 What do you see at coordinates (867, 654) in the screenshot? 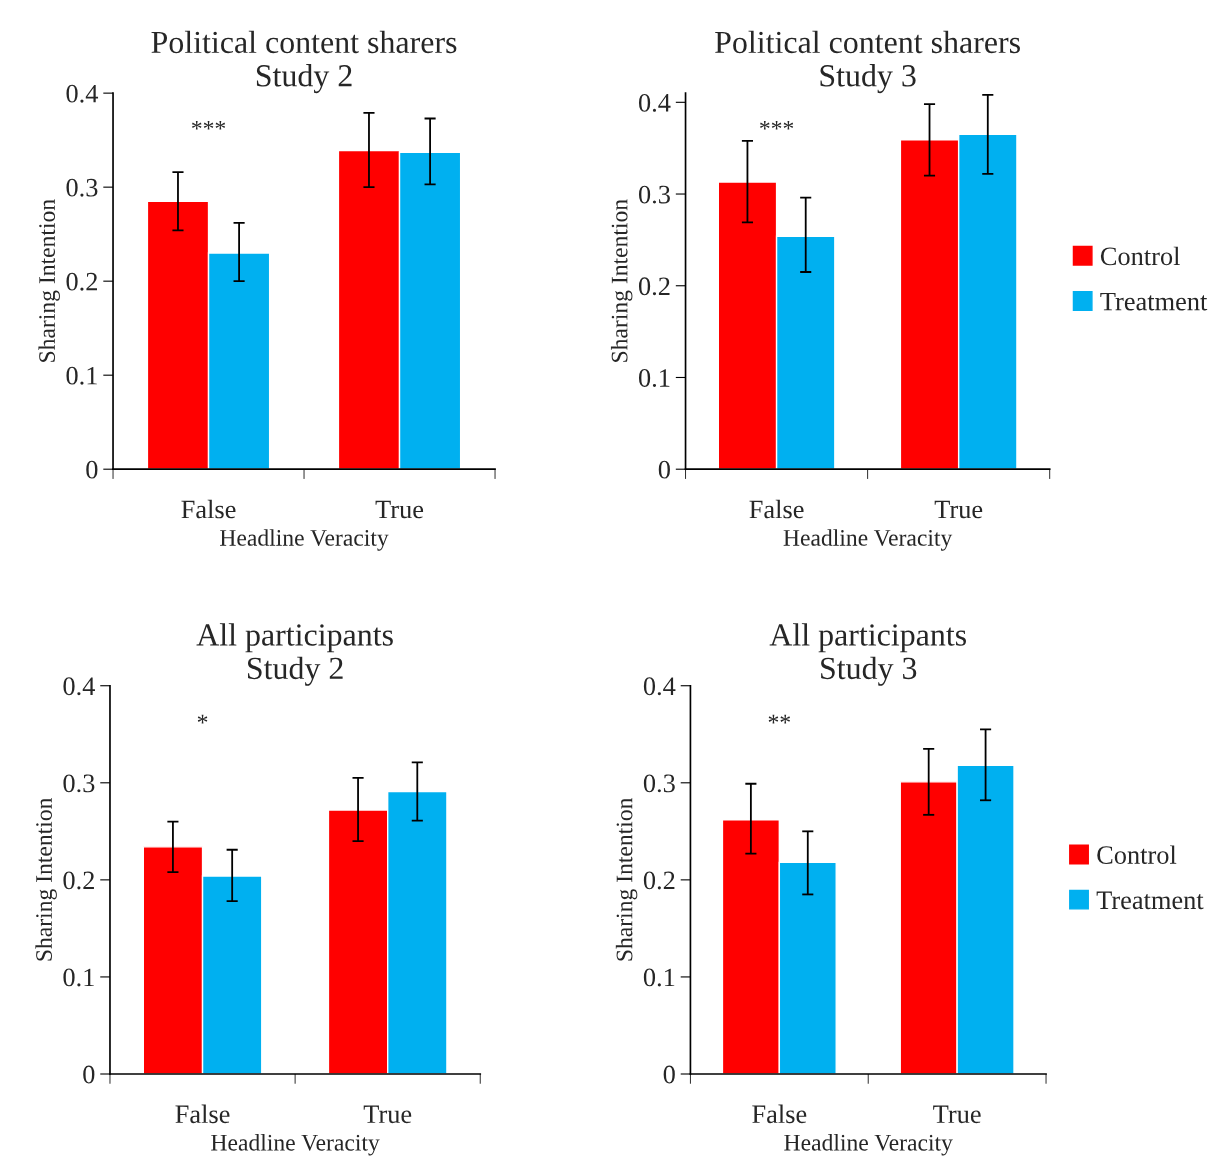
I see `chart-title: All participants Study 3` at bounding box center [867, 654].